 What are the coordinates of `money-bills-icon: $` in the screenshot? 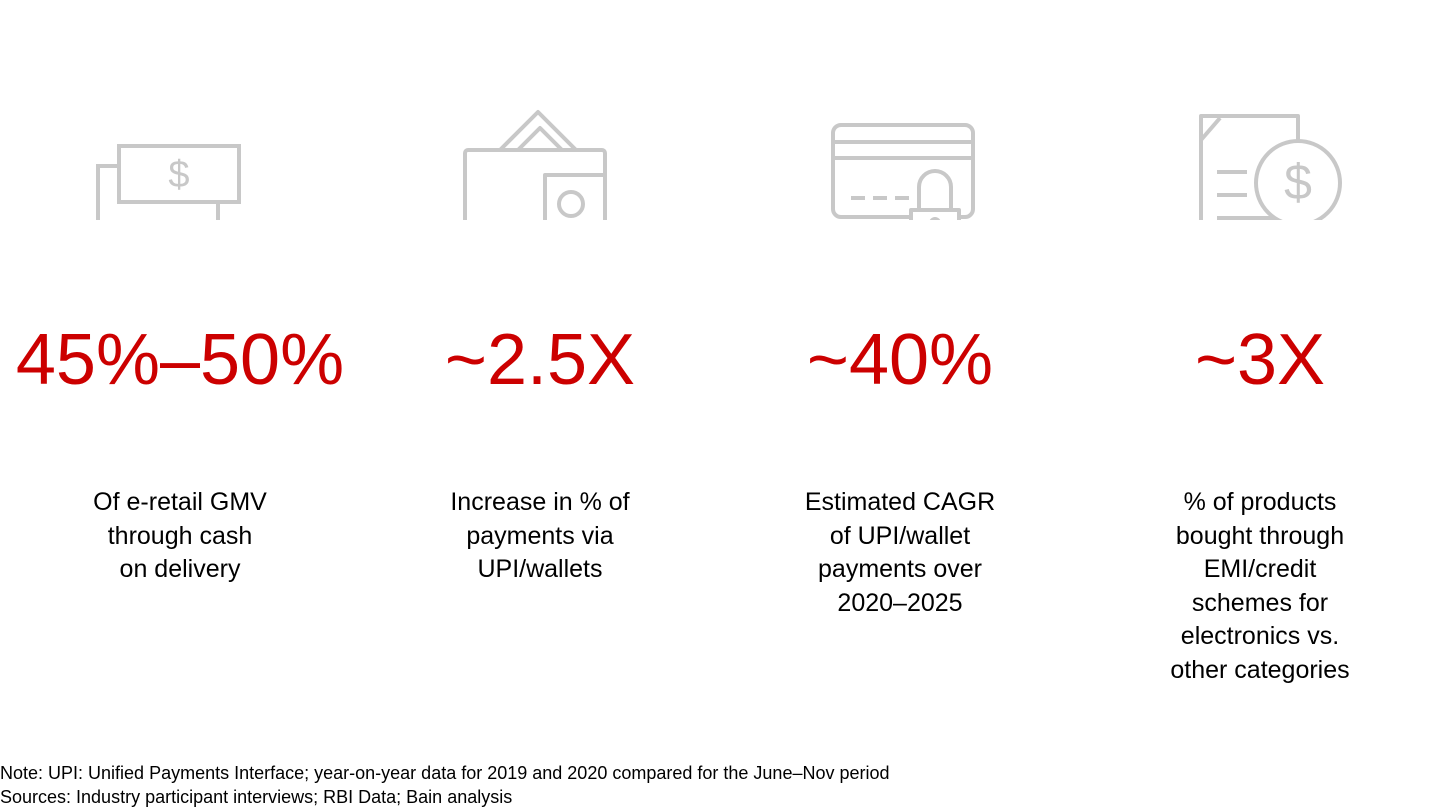 It's located at (180, 135).